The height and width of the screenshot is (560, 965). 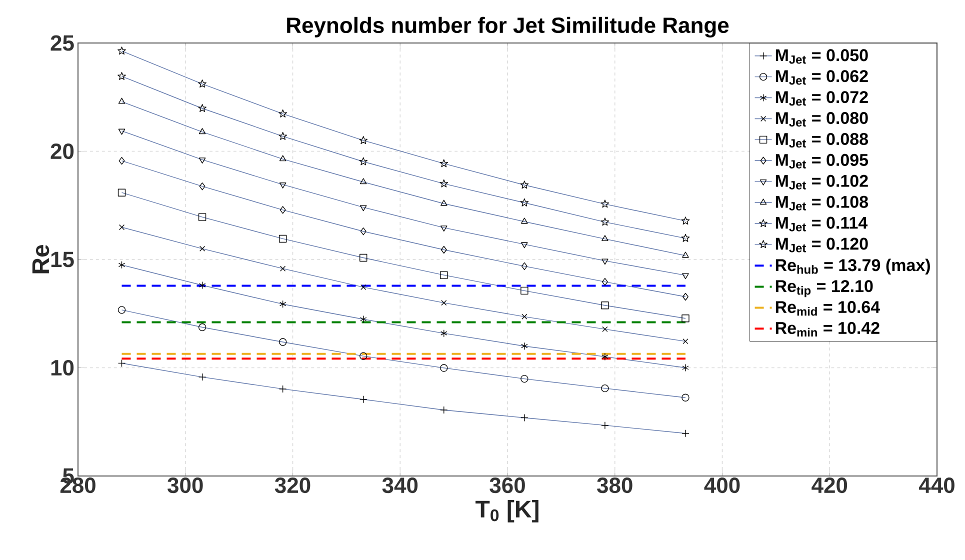 I want to click on x-tick-label: 340, so click(x=400, y=486).